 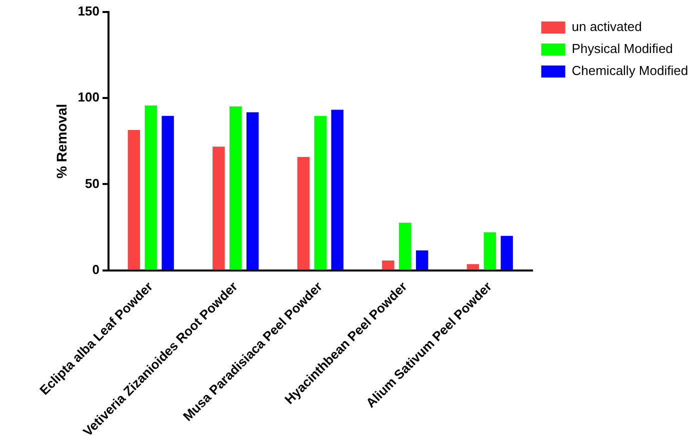 What do you see at coordinates (96, 269) in the screenshot?
I see `y-tick-label: 0` at bounding box center [96, 269].